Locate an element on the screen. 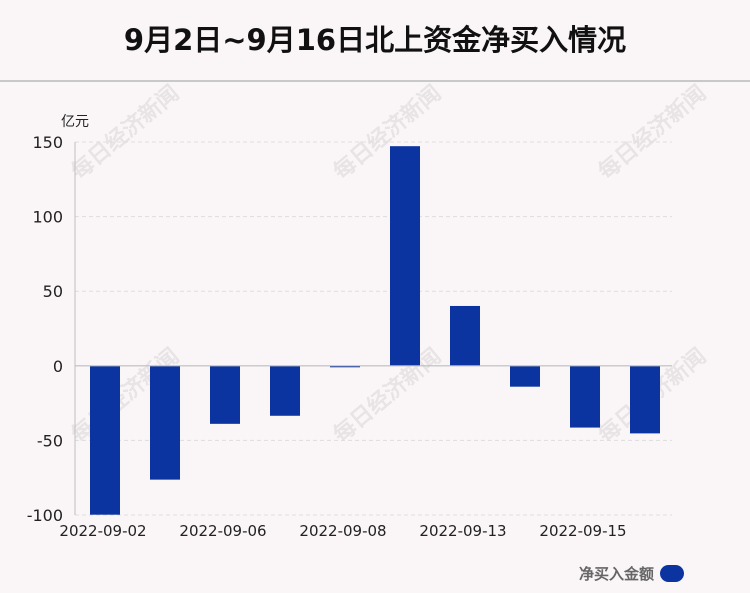 The height and width of the screenshot is (593, 750). y-tick-label: 150 is located at coordinates (47, 142).